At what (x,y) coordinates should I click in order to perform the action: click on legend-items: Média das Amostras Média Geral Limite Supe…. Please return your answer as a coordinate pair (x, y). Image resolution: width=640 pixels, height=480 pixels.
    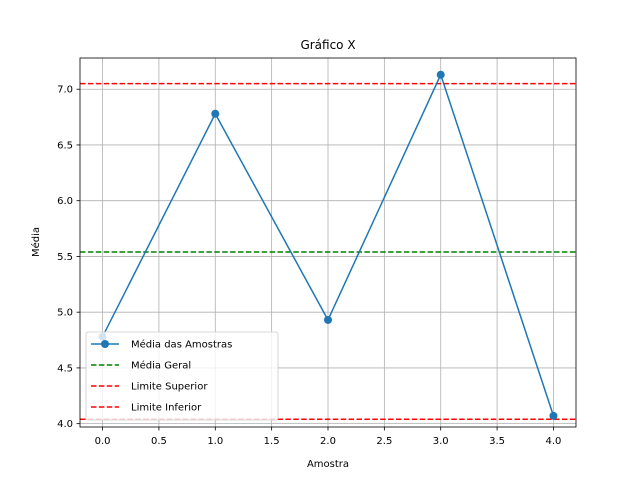
    Looking at the image, I should click on (161, 376).